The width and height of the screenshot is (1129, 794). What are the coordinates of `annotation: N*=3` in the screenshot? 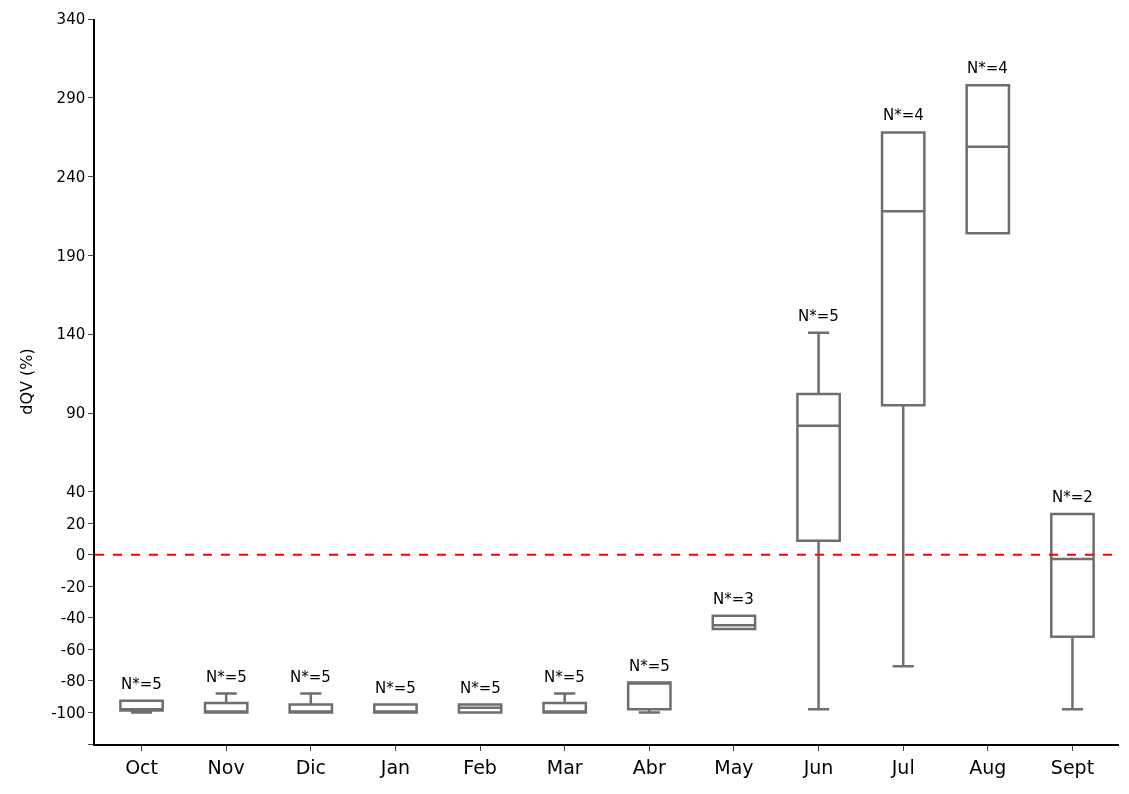 It's located at (733, 599).